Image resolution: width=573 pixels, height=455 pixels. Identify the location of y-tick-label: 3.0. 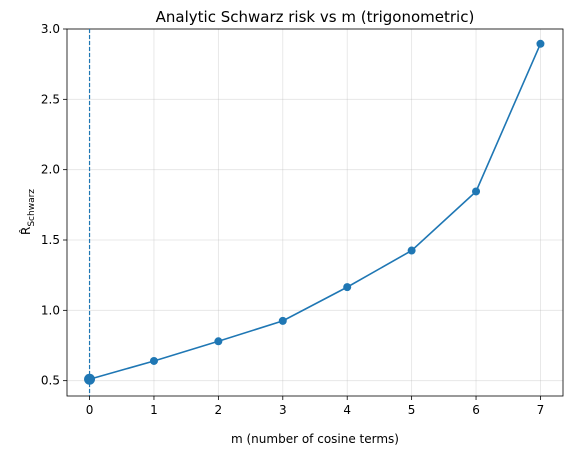
(50, 29).